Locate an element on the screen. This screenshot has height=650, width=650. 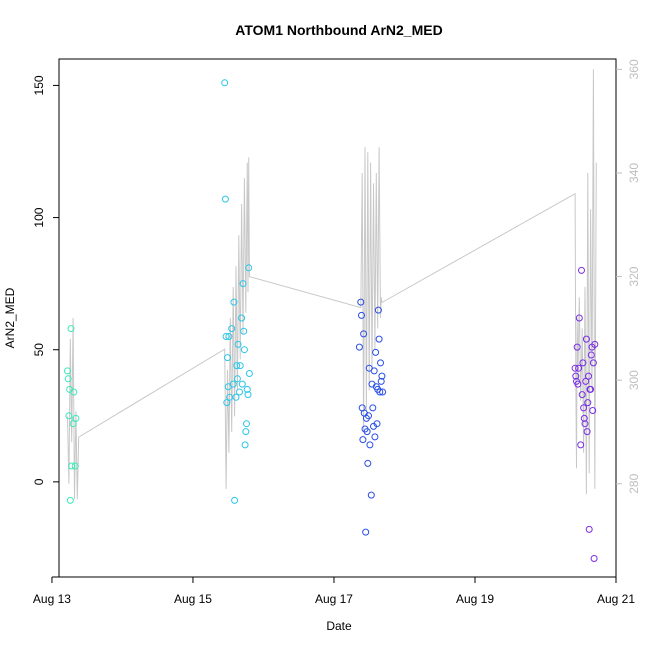
y2-tick-label: 360 is located at coordinates (634, 69).